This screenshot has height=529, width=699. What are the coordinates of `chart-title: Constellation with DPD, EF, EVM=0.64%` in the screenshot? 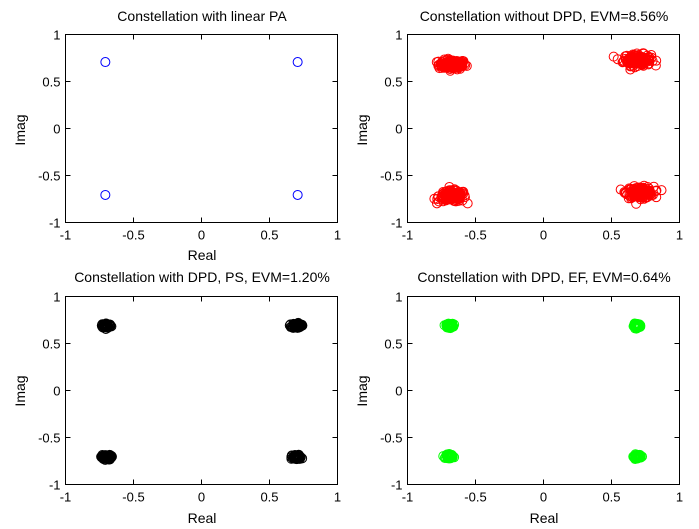 It's located at (543, 277).